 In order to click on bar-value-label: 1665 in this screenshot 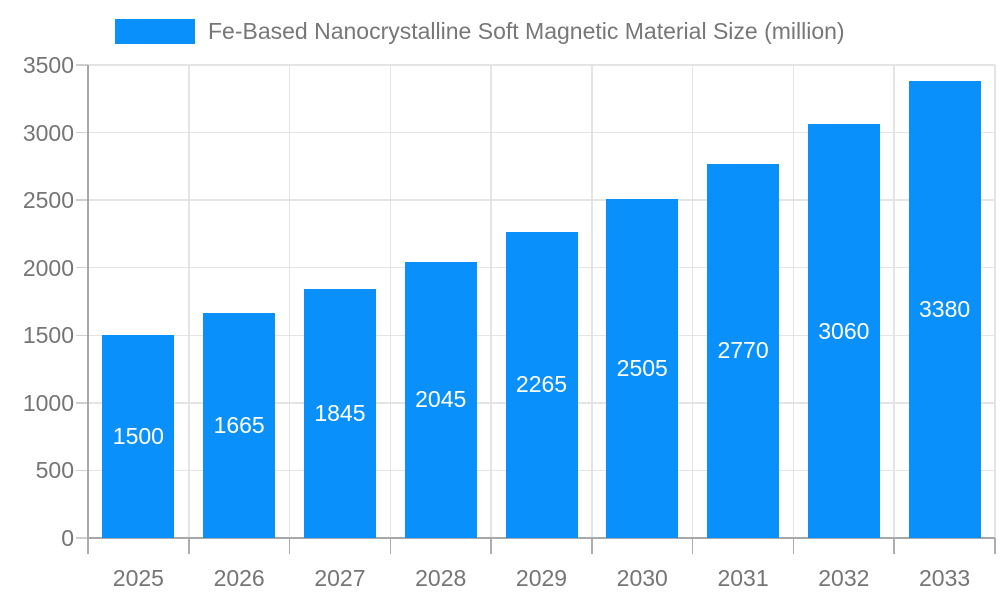, I will do `click(239, 424)`.